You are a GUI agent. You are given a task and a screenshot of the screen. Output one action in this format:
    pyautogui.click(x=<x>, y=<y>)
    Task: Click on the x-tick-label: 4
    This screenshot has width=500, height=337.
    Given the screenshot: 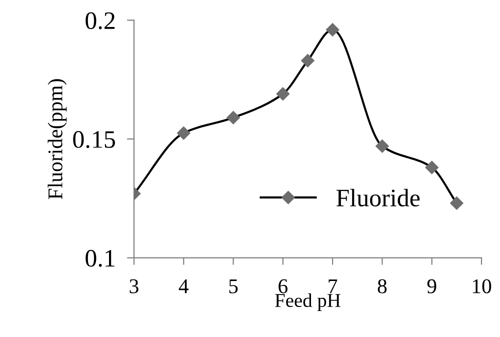 What is the action you would take?
    pyautogui.click(x=183, y=286)
    